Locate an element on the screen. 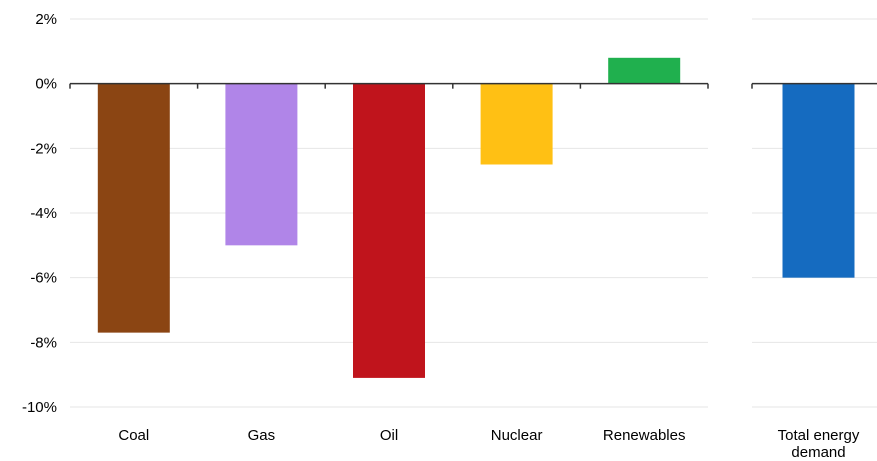 This screenshot has width=877, height=461. y-tick-label: -6% is located at coordinates (43, 278).